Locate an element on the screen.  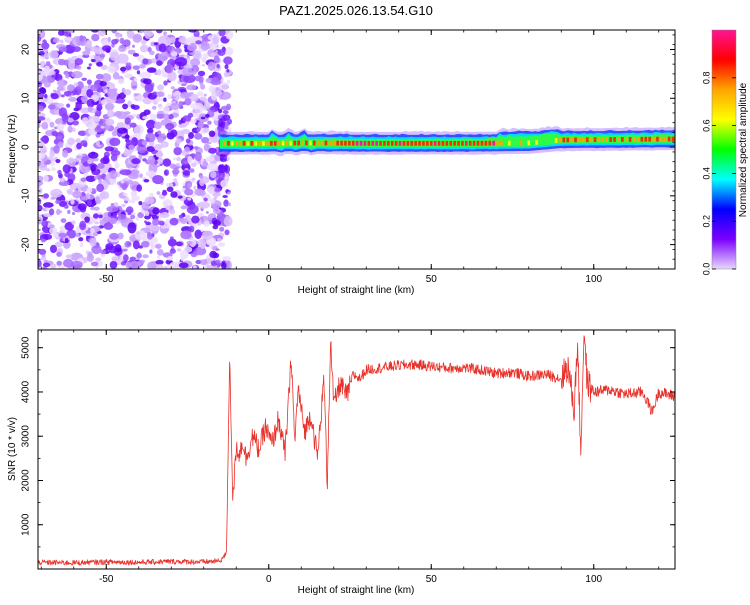
colorbar-label: Normalized spectral amplitude is located at coordinates (743, 149).